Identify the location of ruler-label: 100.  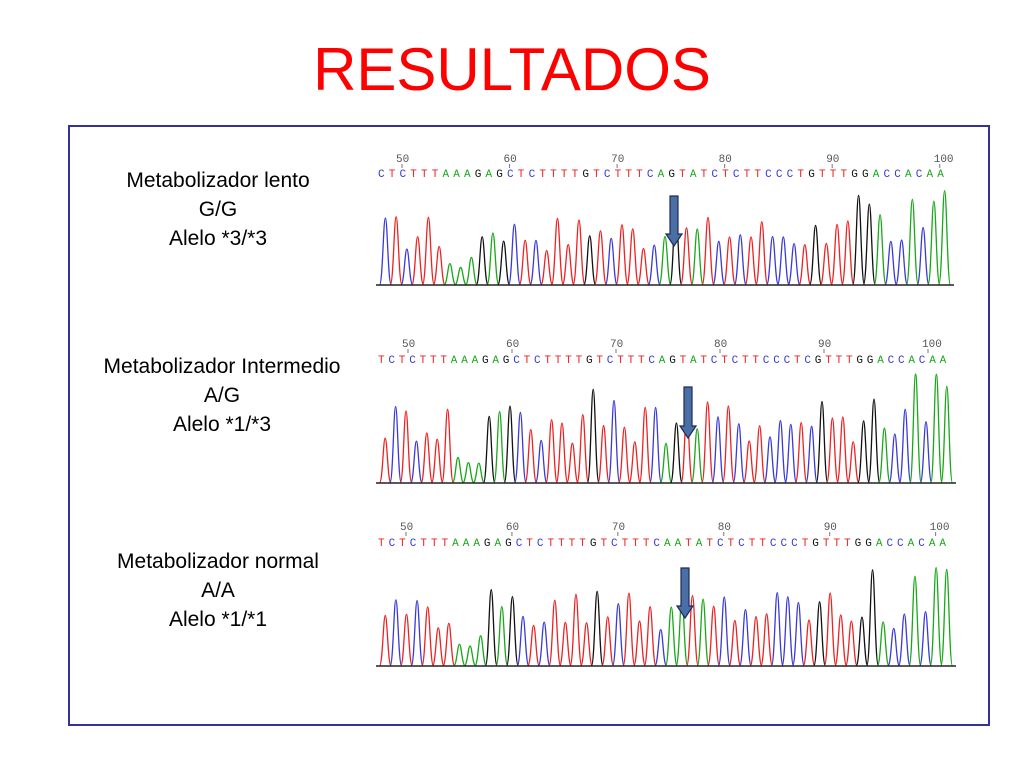
(932, 345).